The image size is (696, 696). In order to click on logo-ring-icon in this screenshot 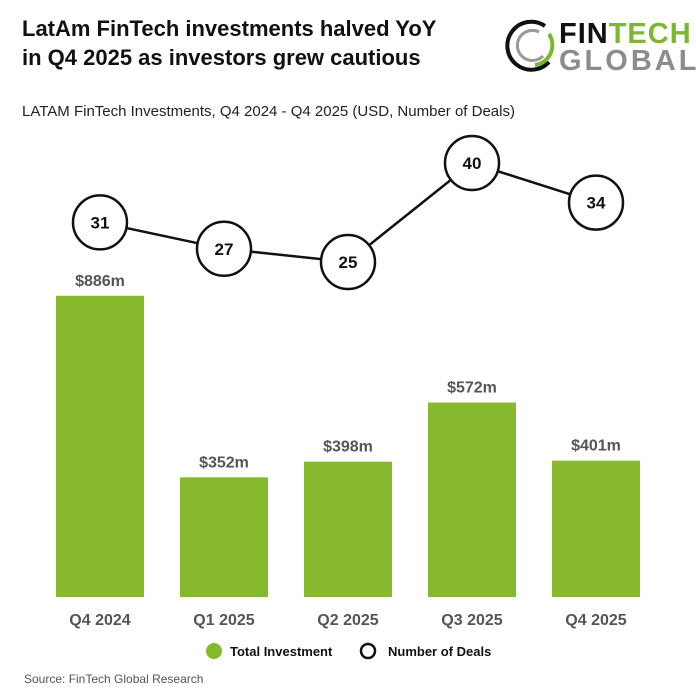, I will do `click(530, 45)`.